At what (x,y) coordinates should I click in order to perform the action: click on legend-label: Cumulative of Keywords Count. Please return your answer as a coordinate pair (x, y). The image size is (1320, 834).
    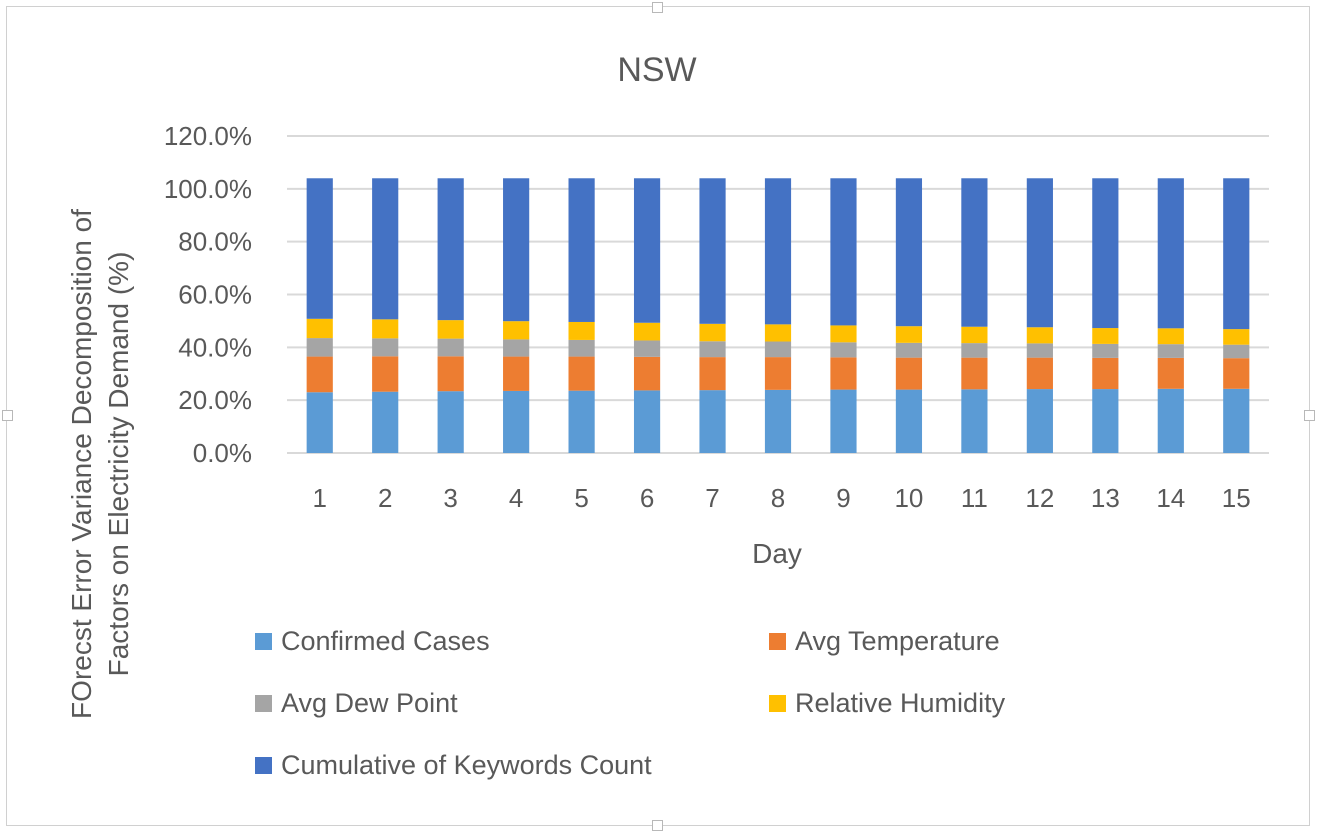
    Looking at the image, I should click on (466, 765).